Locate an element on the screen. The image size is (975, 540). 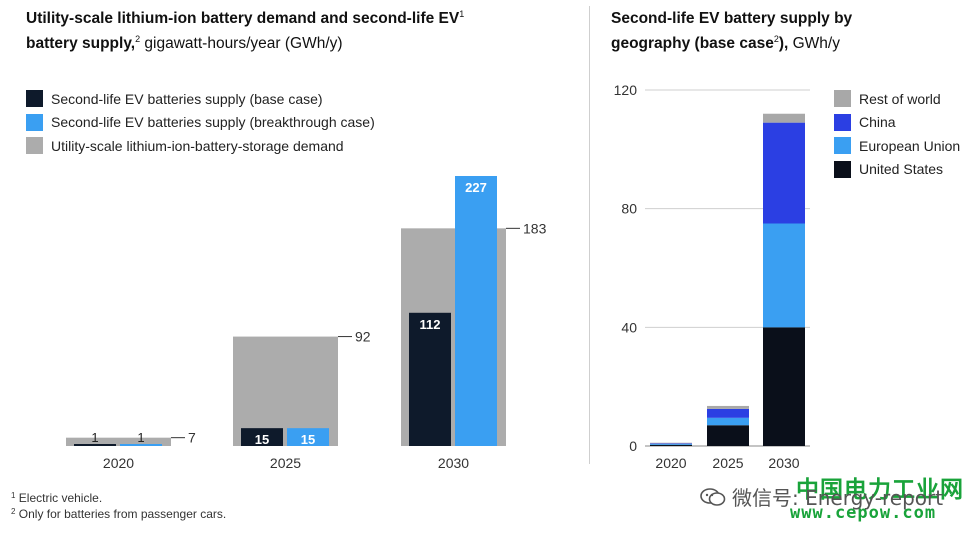
x-tick-right-2020: 2020 is located at coordinates (670, 463).